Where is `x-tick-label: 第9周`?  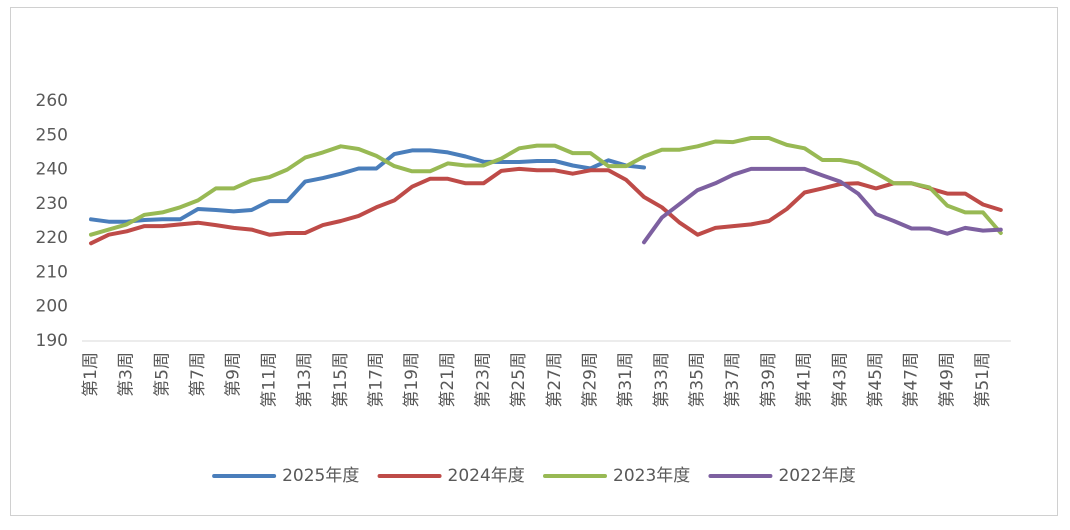
x-tick-label: 第9周 is located at coordinates (234, 374).